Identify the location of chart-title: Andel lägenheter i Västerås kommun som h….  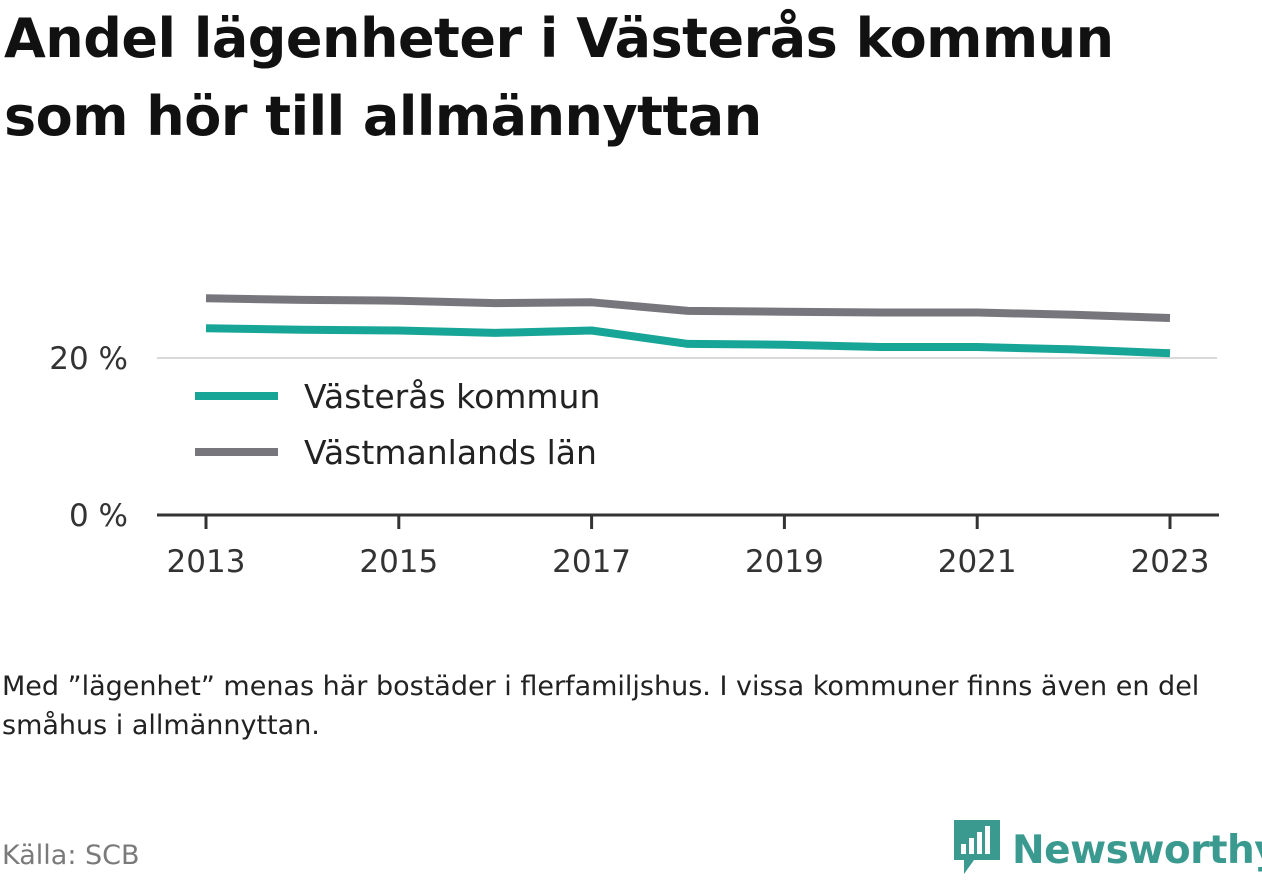
(559, 77).